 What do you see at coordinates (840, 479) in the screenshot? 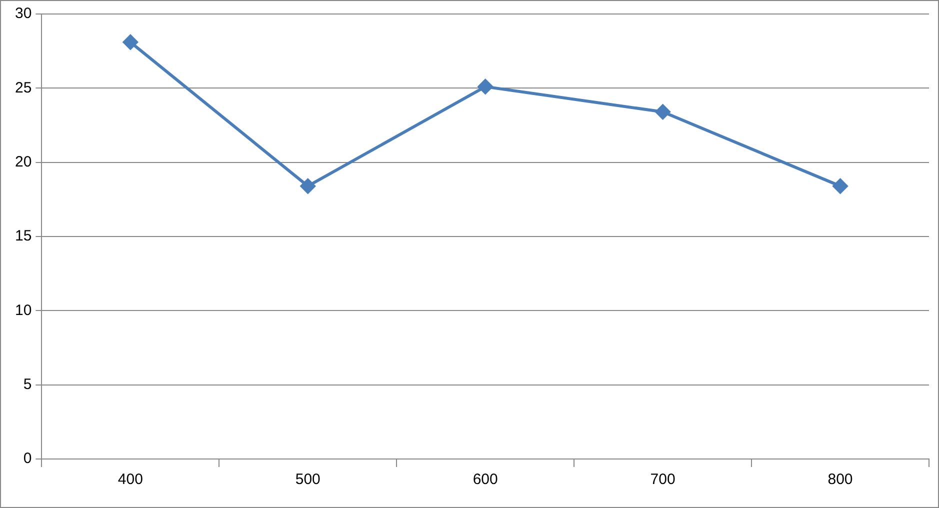
I see `x-tick-label: 800` at bounding box center [840, 479].